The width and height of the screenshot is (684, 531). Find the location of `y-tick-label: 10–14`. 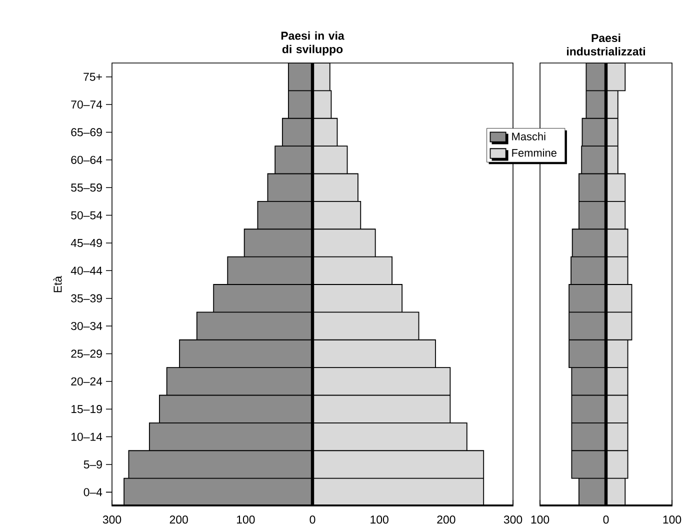

y-tick-label: 10–14 is located at coordinates (86, 436).